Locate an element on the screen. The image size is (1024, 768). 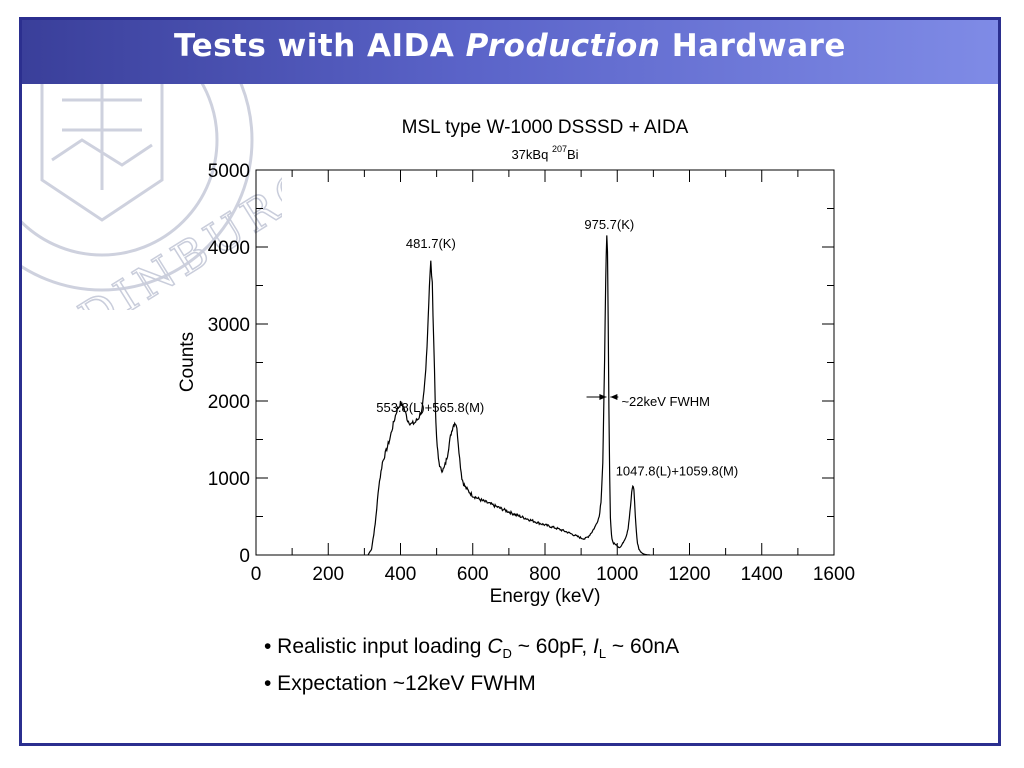
bullet-expectation: • Expectation ~12keV FWHM is located at coordinates (400, 684).